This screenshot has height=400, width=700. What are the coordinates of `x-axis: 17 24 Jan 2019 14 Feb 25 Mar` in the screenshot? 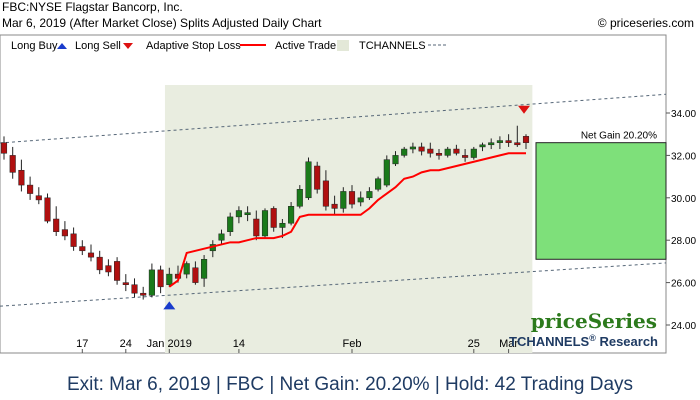 It's located at (297, 345).